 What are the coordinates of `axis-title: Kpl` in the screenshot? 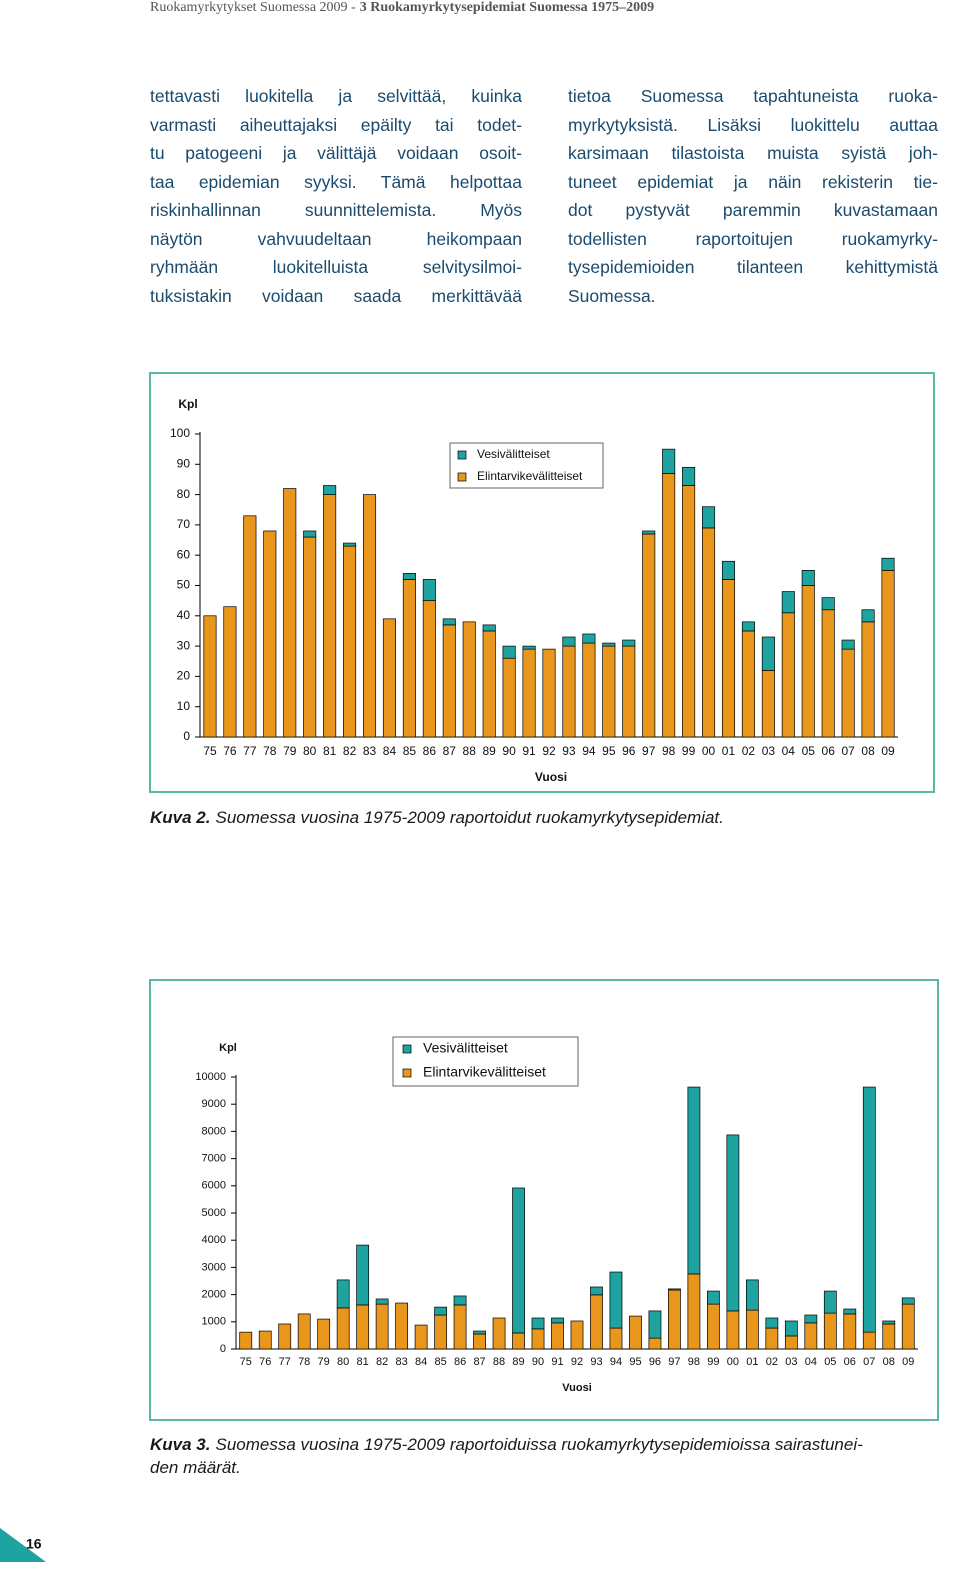 It's located at (228, 1048).